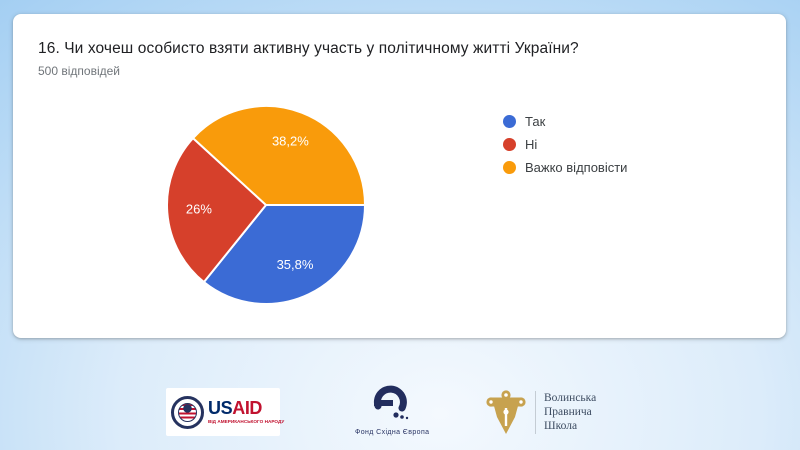 The image size is (800, 450). I want to click on vls-name: Волинська Правнича Школа, so click(570, 412).